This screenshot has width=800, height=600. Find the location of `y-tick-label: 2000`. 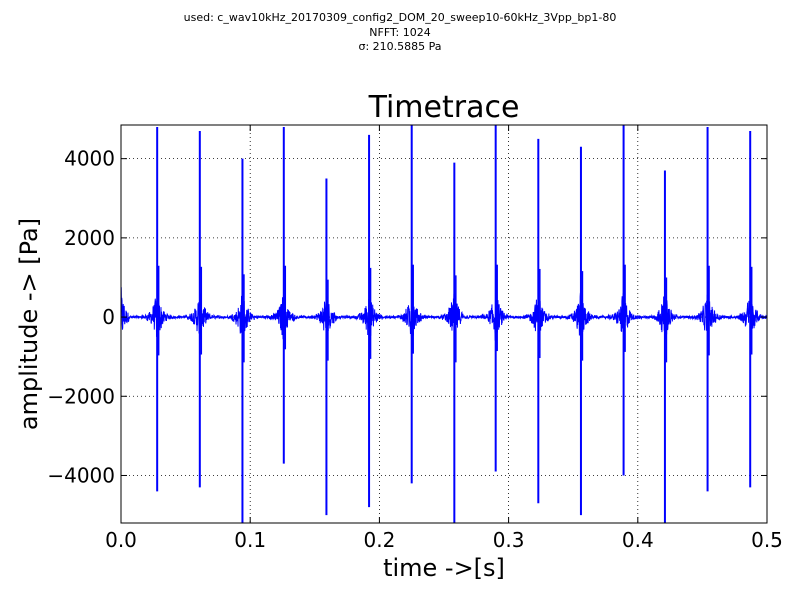

y-tick-label: 2000 is located at coordinates (89, 238).